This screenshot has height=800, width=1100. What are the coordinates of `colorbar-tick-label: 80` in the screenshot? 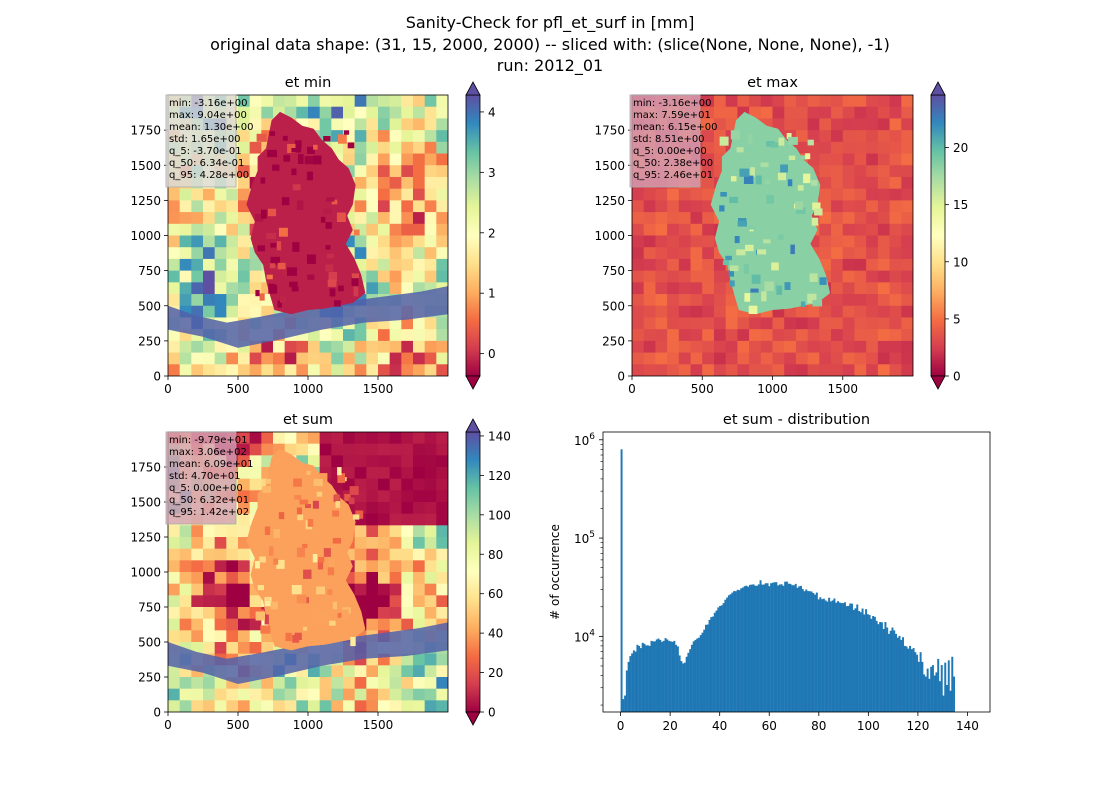 It's located at (495, 555).